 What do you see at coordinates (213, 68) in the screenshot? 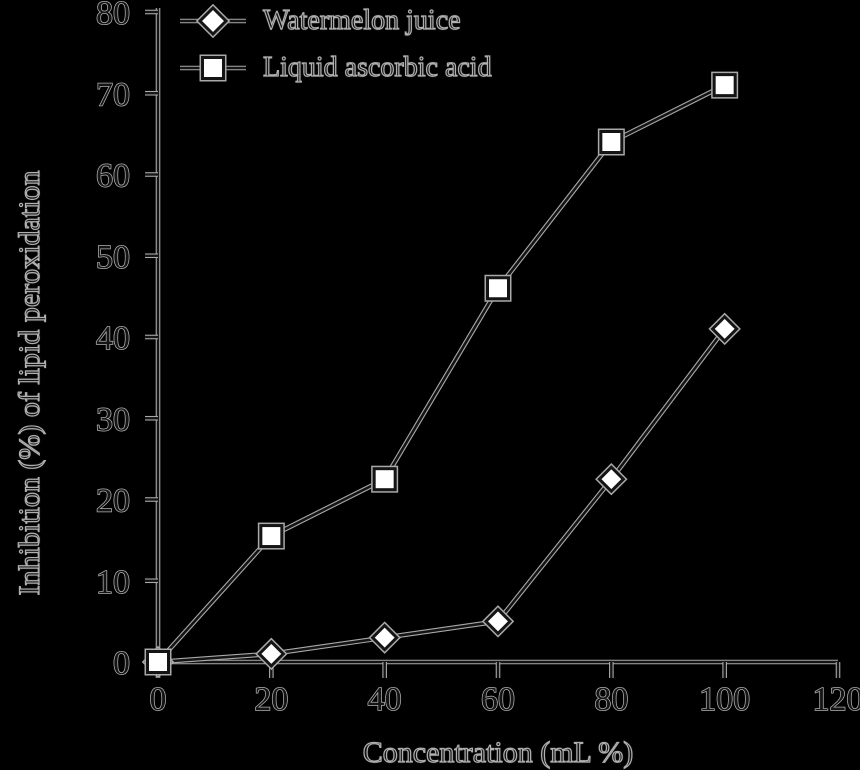
I see `square-marker-icon` at bounding box center [213, 68].